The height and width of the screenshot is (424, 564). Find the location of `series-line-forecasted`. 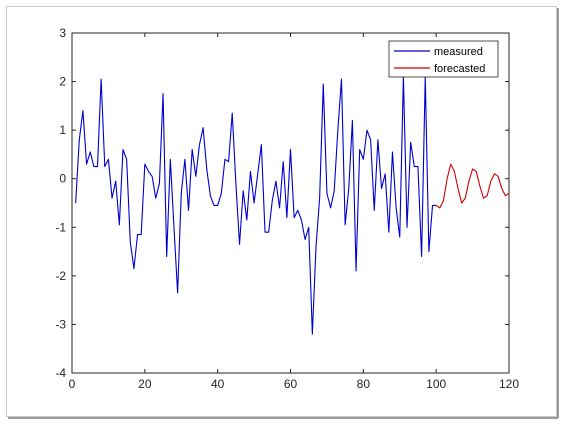

series-line-forecasted is located at coordinates (472, 186).